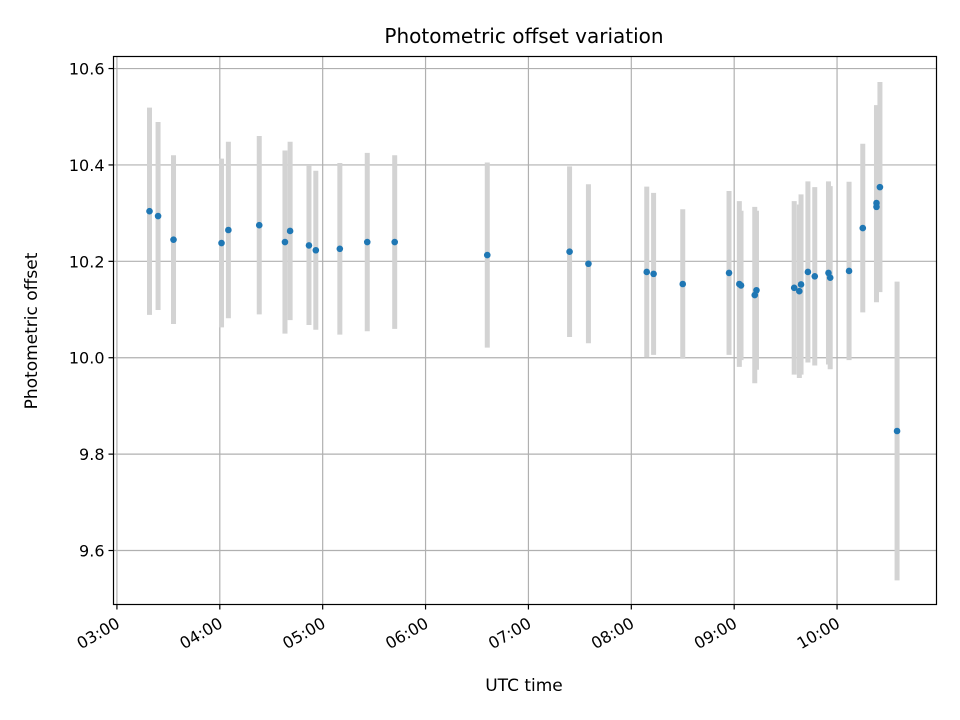 This screenshot has width=960, height=720. I want to click on y-tick-label: 10.6, so click(87, 69).